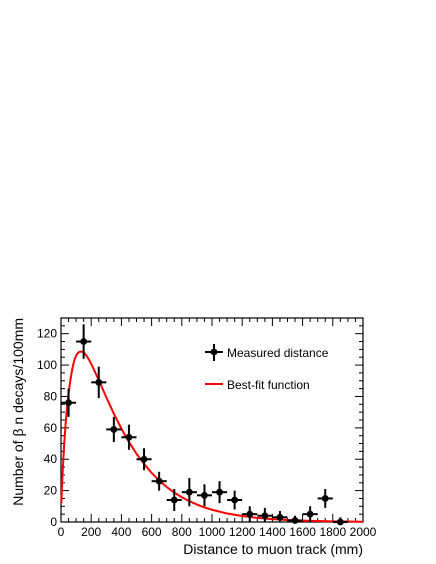  I want to click on x-tick-label: 400, so click(121, 532).